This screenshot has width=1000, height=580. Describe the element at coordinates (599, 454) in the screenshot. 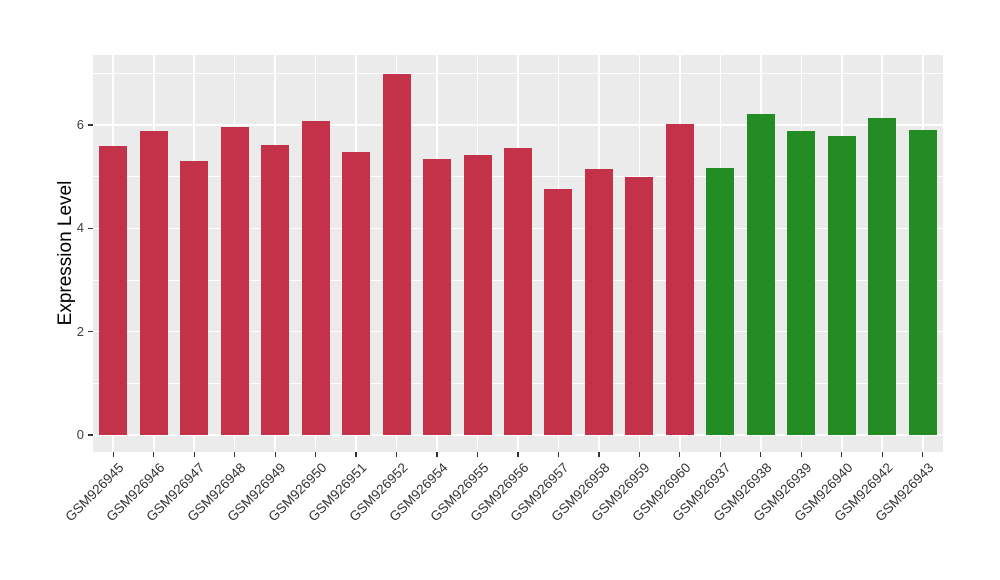

I see `x-tick-mark-GSM926958` at that location.